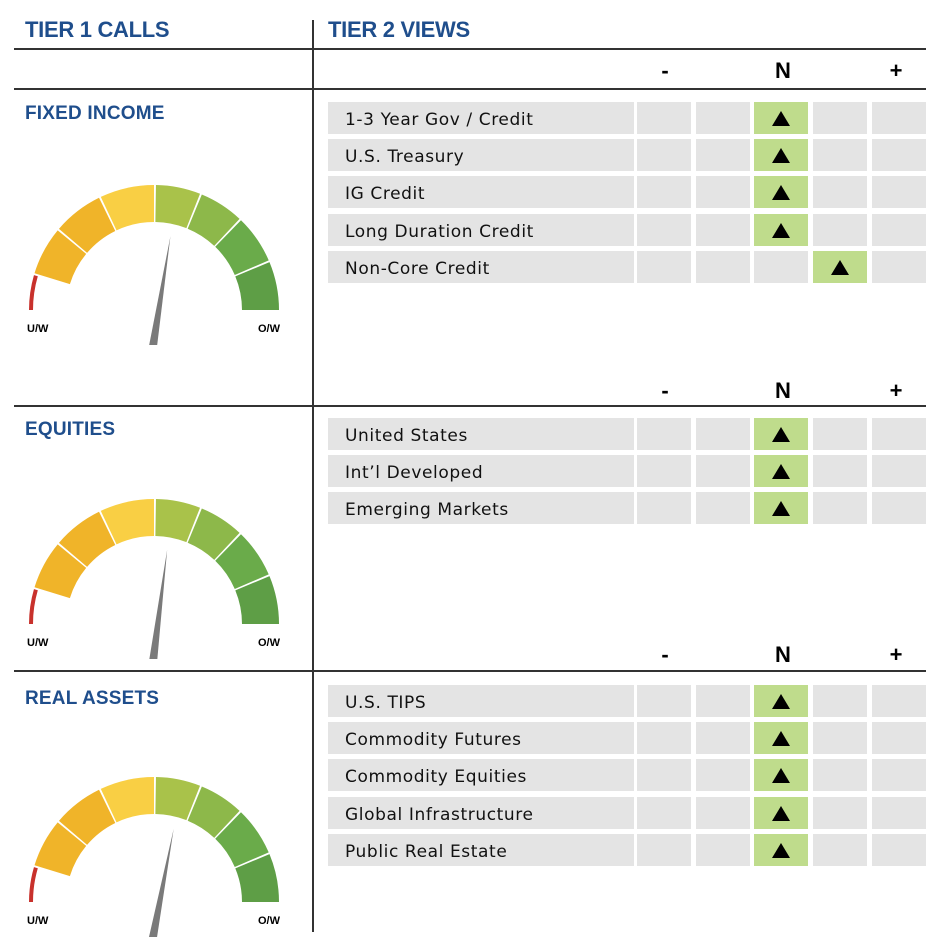 The width and height of the screenshot is (938, 950). Describe the element at coordinates (481, 701) in the screenshot. I see `row-label: U.S. TIPS` at that location.